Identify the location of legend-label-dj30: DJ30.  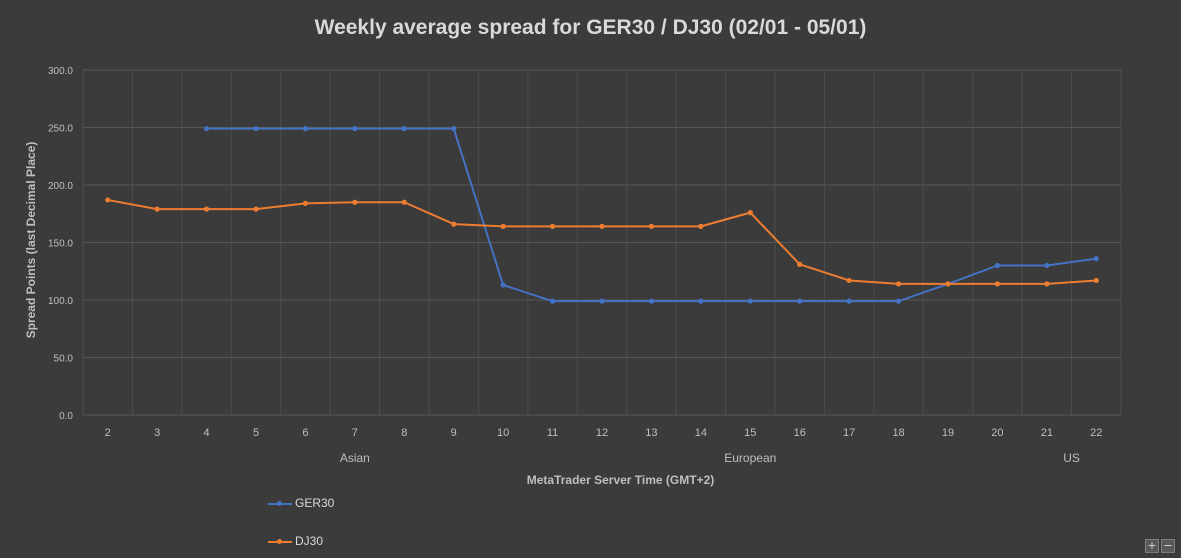
(309, 541).